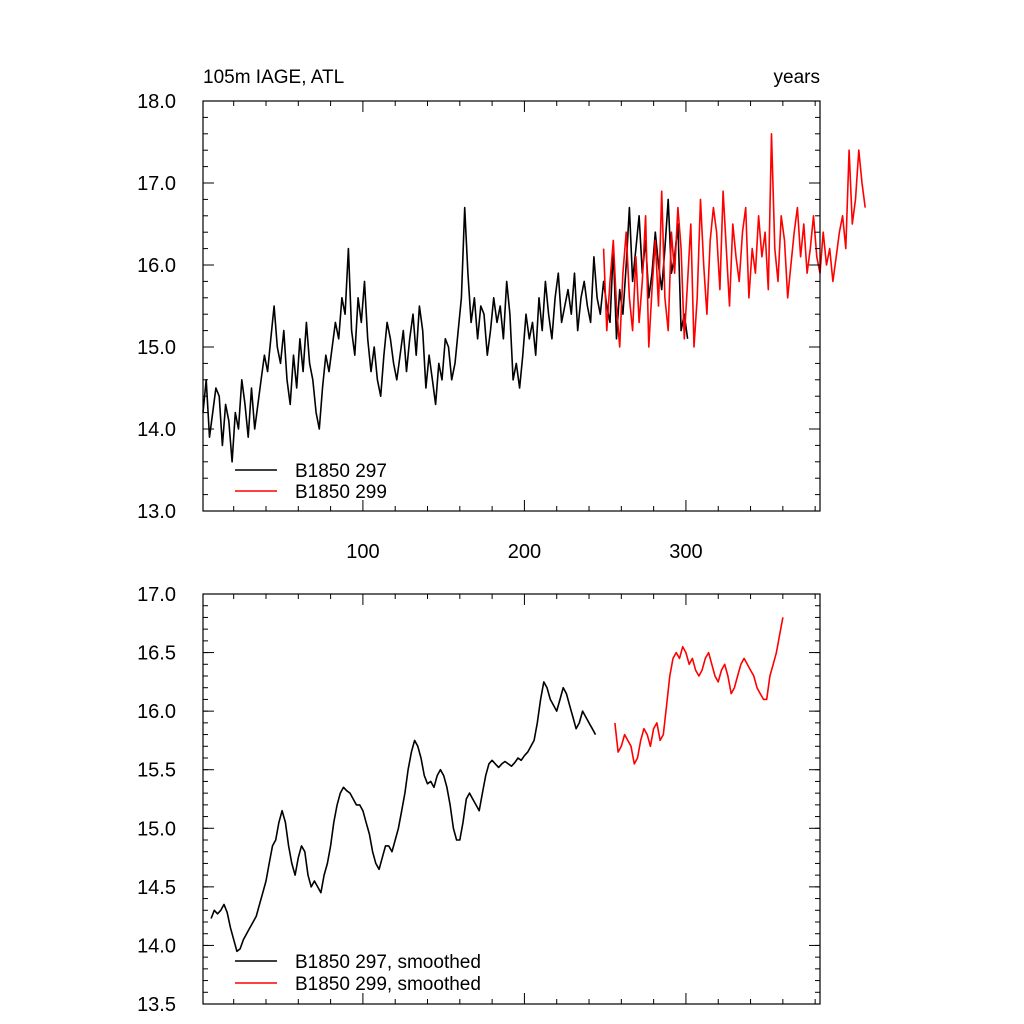 The image size is (1024, 1024). I want to click on x-tick-label: 300, so click(685, 552).